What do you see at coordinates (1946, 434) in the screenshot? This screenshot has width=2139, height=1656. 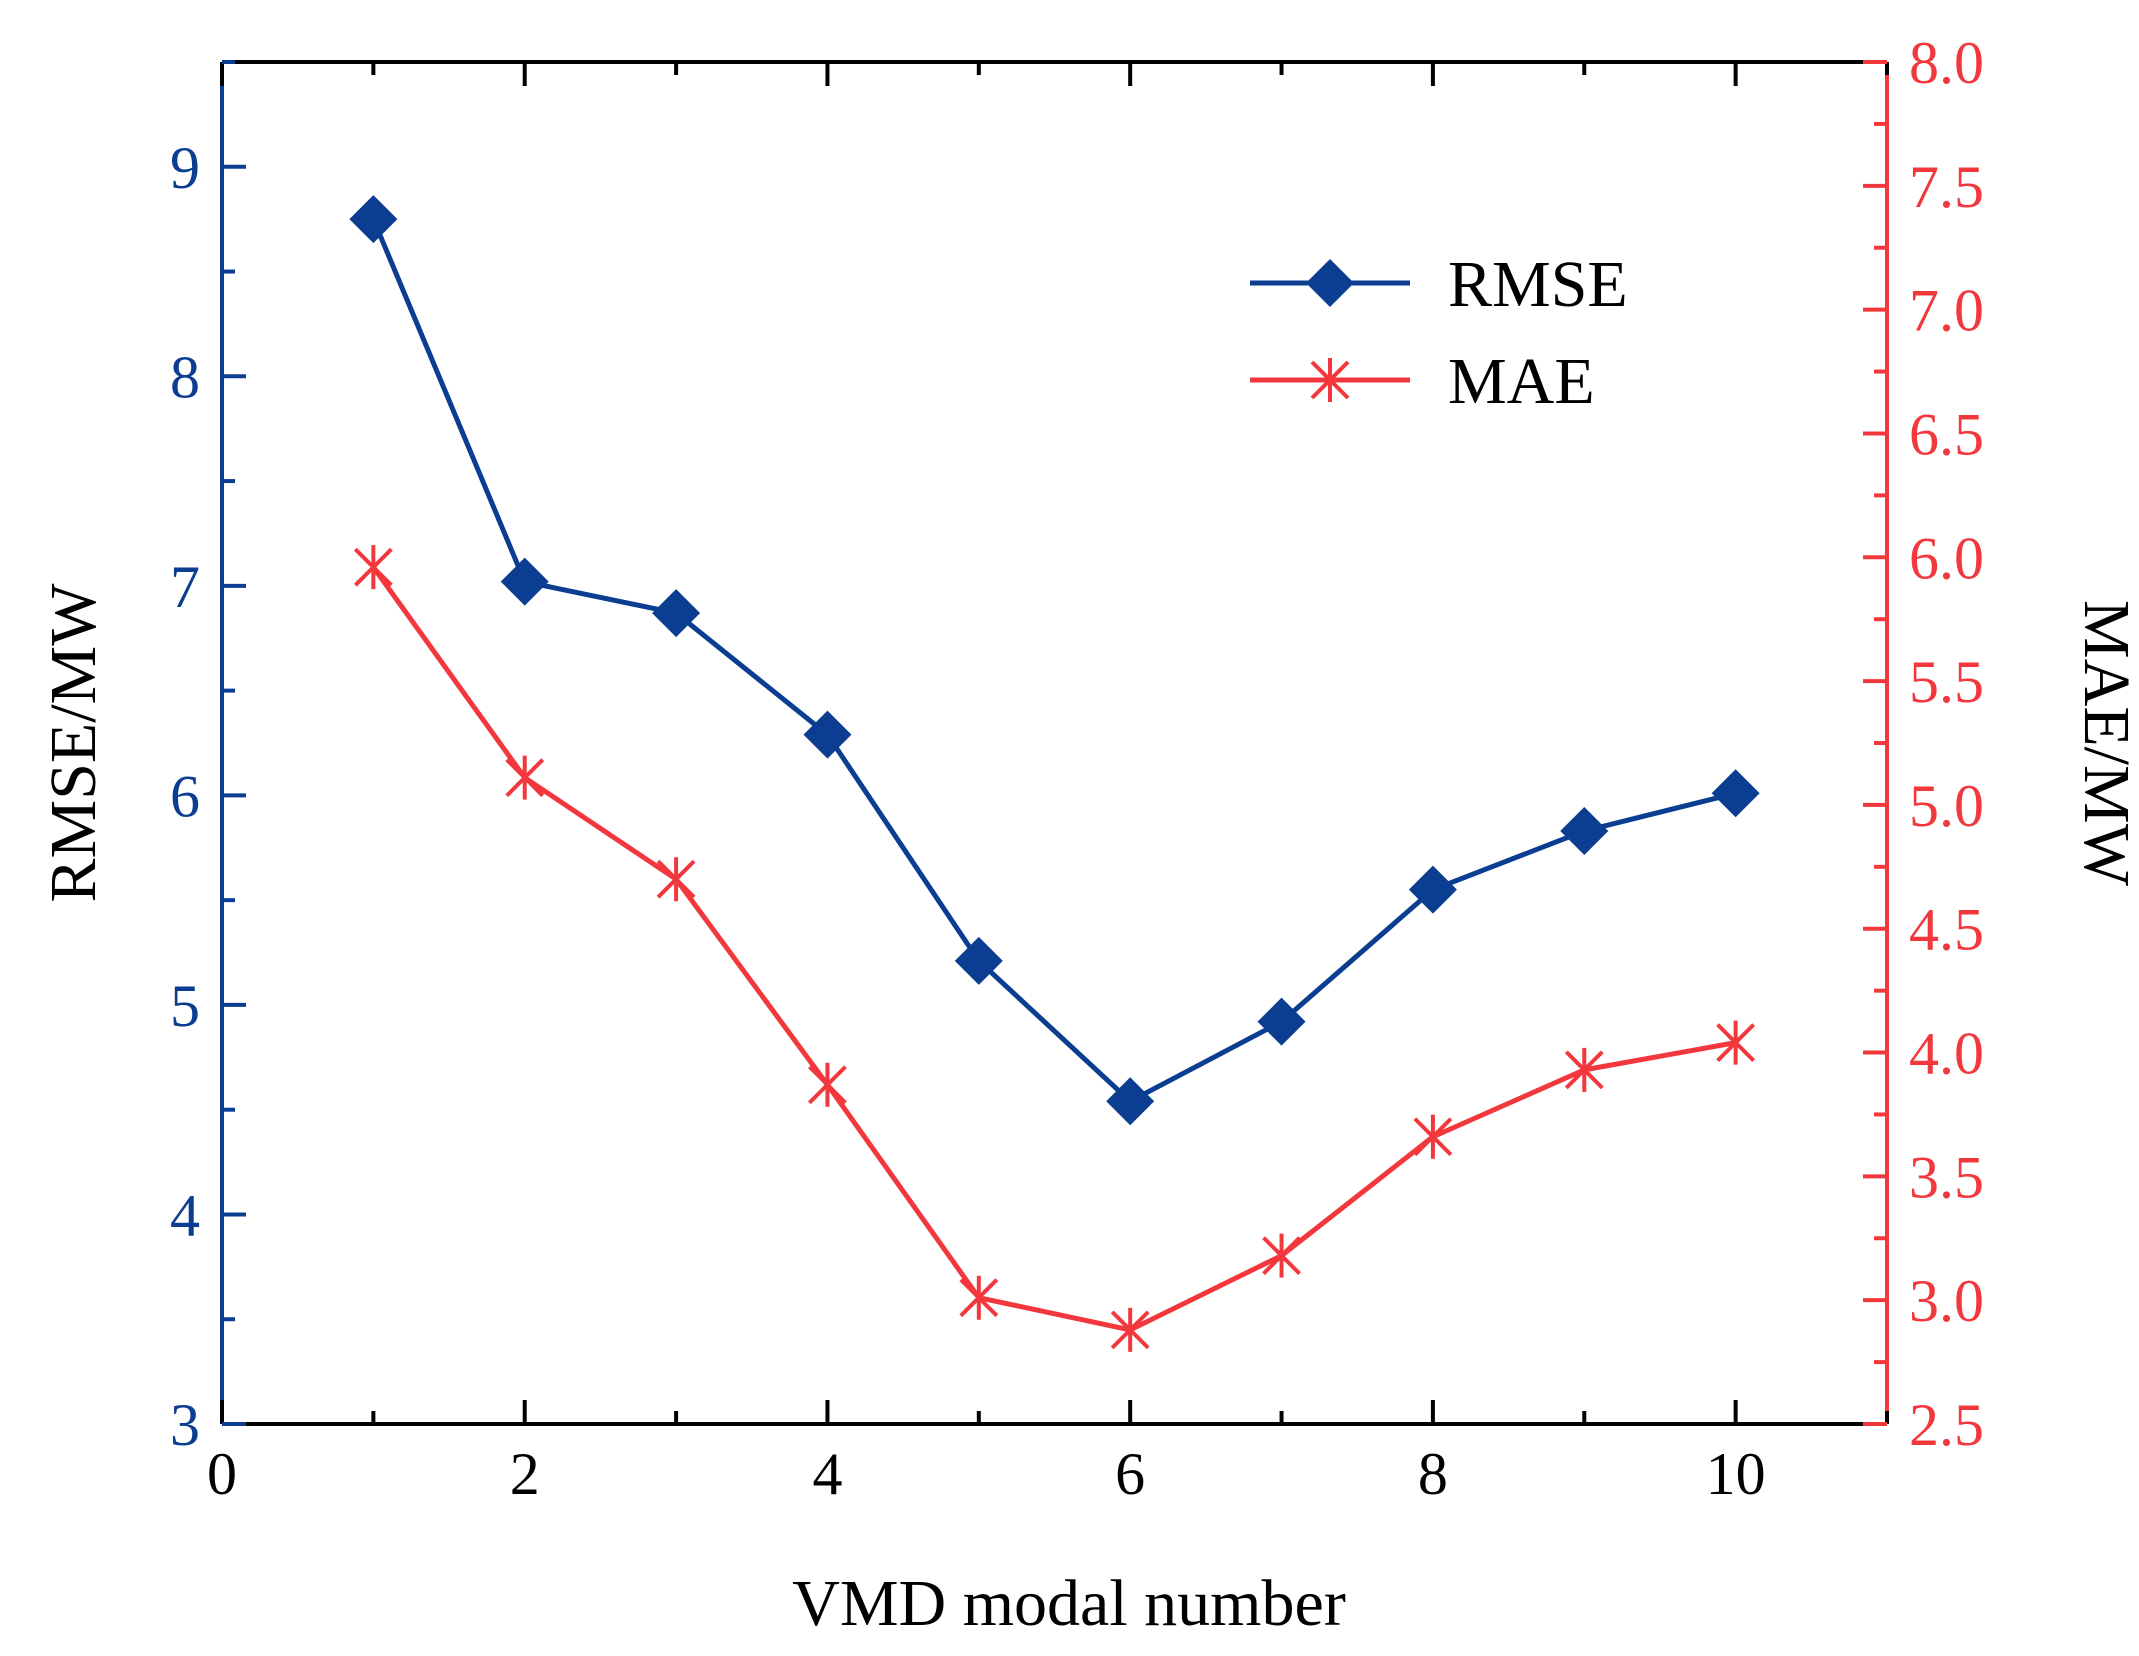 I see `y-right-tick-label: 6.5` at bounding box center [1946, 434].